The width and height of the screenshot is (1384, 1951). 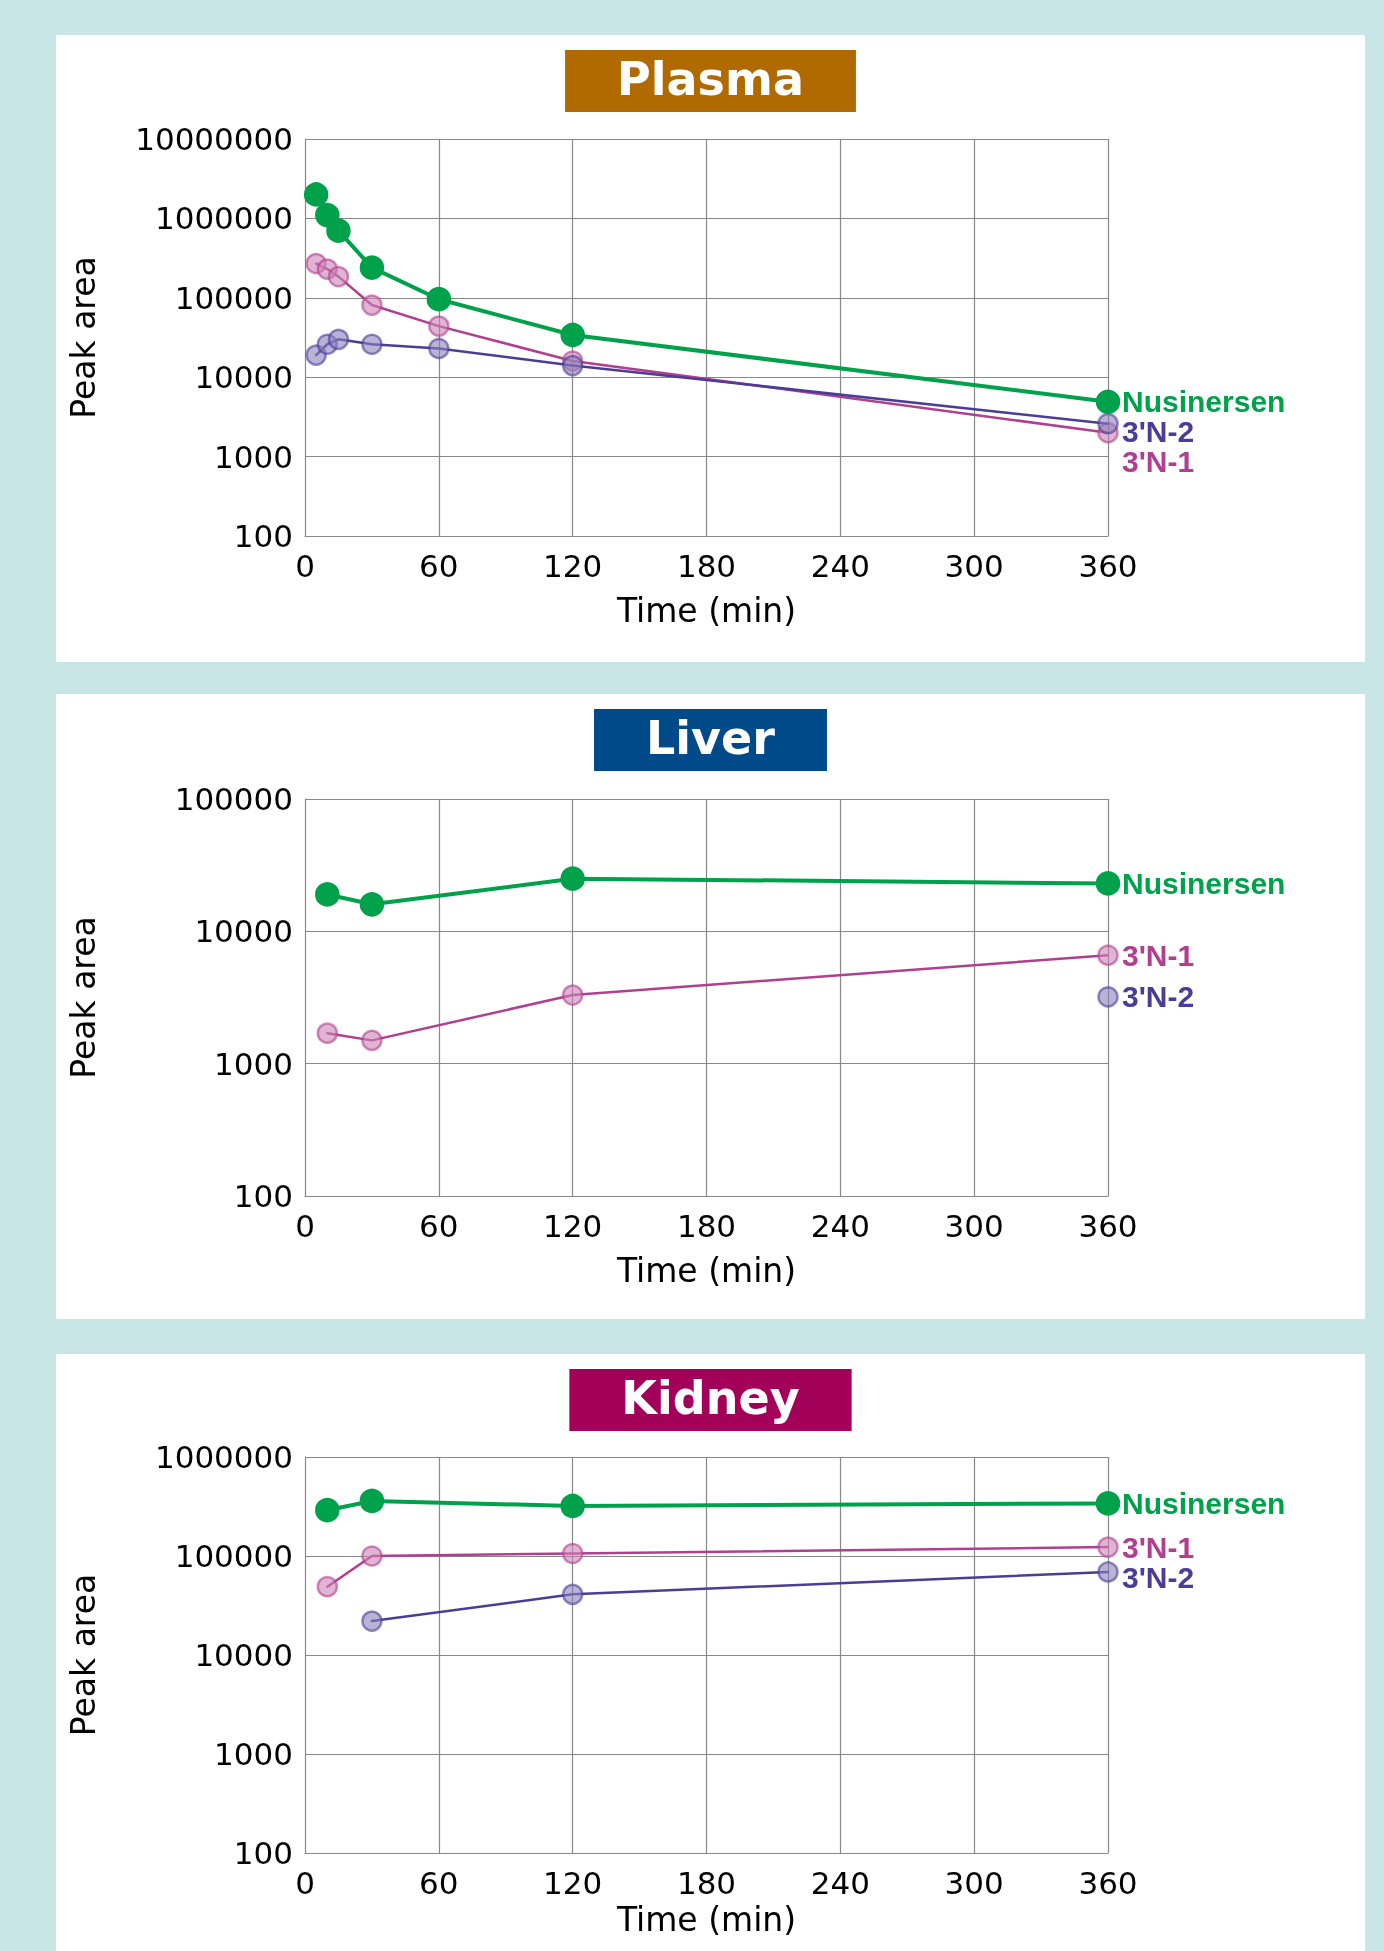 What do you see at coordinates (711, 738) in the screenshot?
I see `chart-title: Liver` at bounding box center [711, 738].